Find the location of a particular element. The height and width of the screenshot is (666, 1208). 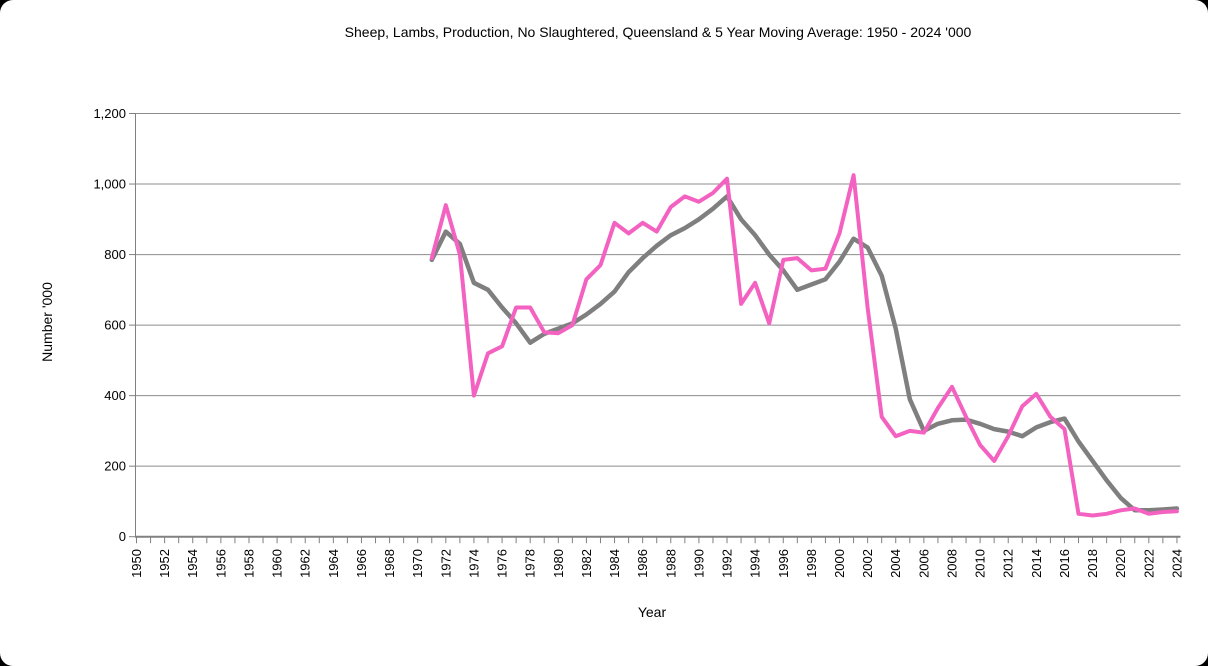

x-tick-label: 1980 is located at coordinates (558, 563).